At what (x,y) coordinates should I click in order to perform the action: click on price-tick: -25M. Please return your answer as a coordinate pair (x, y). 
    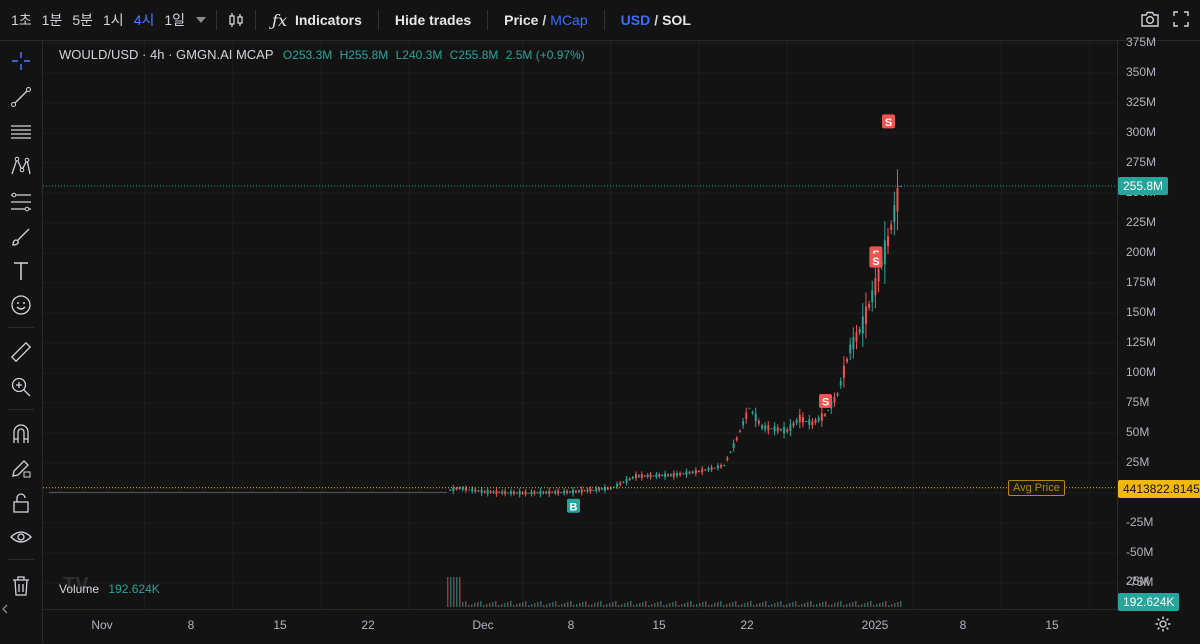
    Looking at the image, I should click on (1140, 522).